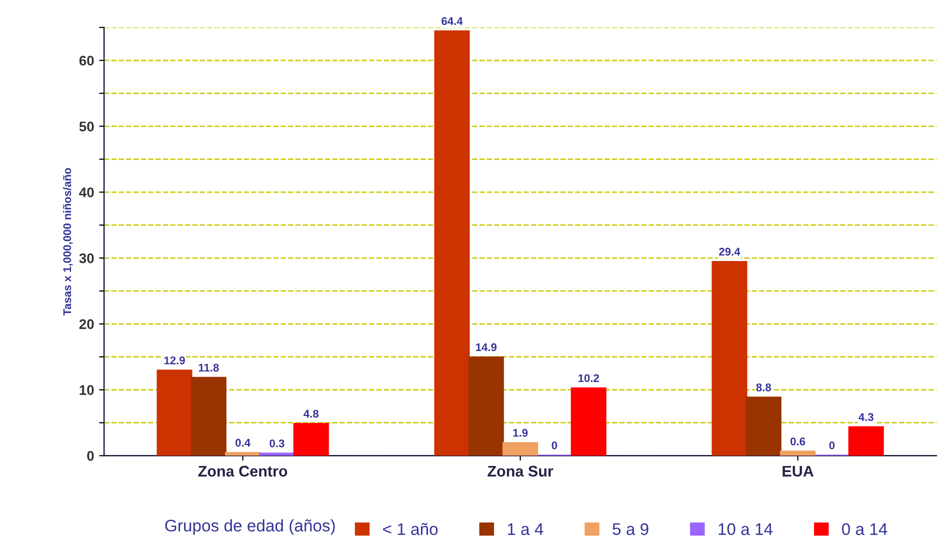  What do you see at coordinates (630, 529) in the screenshot?
I see `legend-label: 5 a 9` at bounding box center [630, 529].